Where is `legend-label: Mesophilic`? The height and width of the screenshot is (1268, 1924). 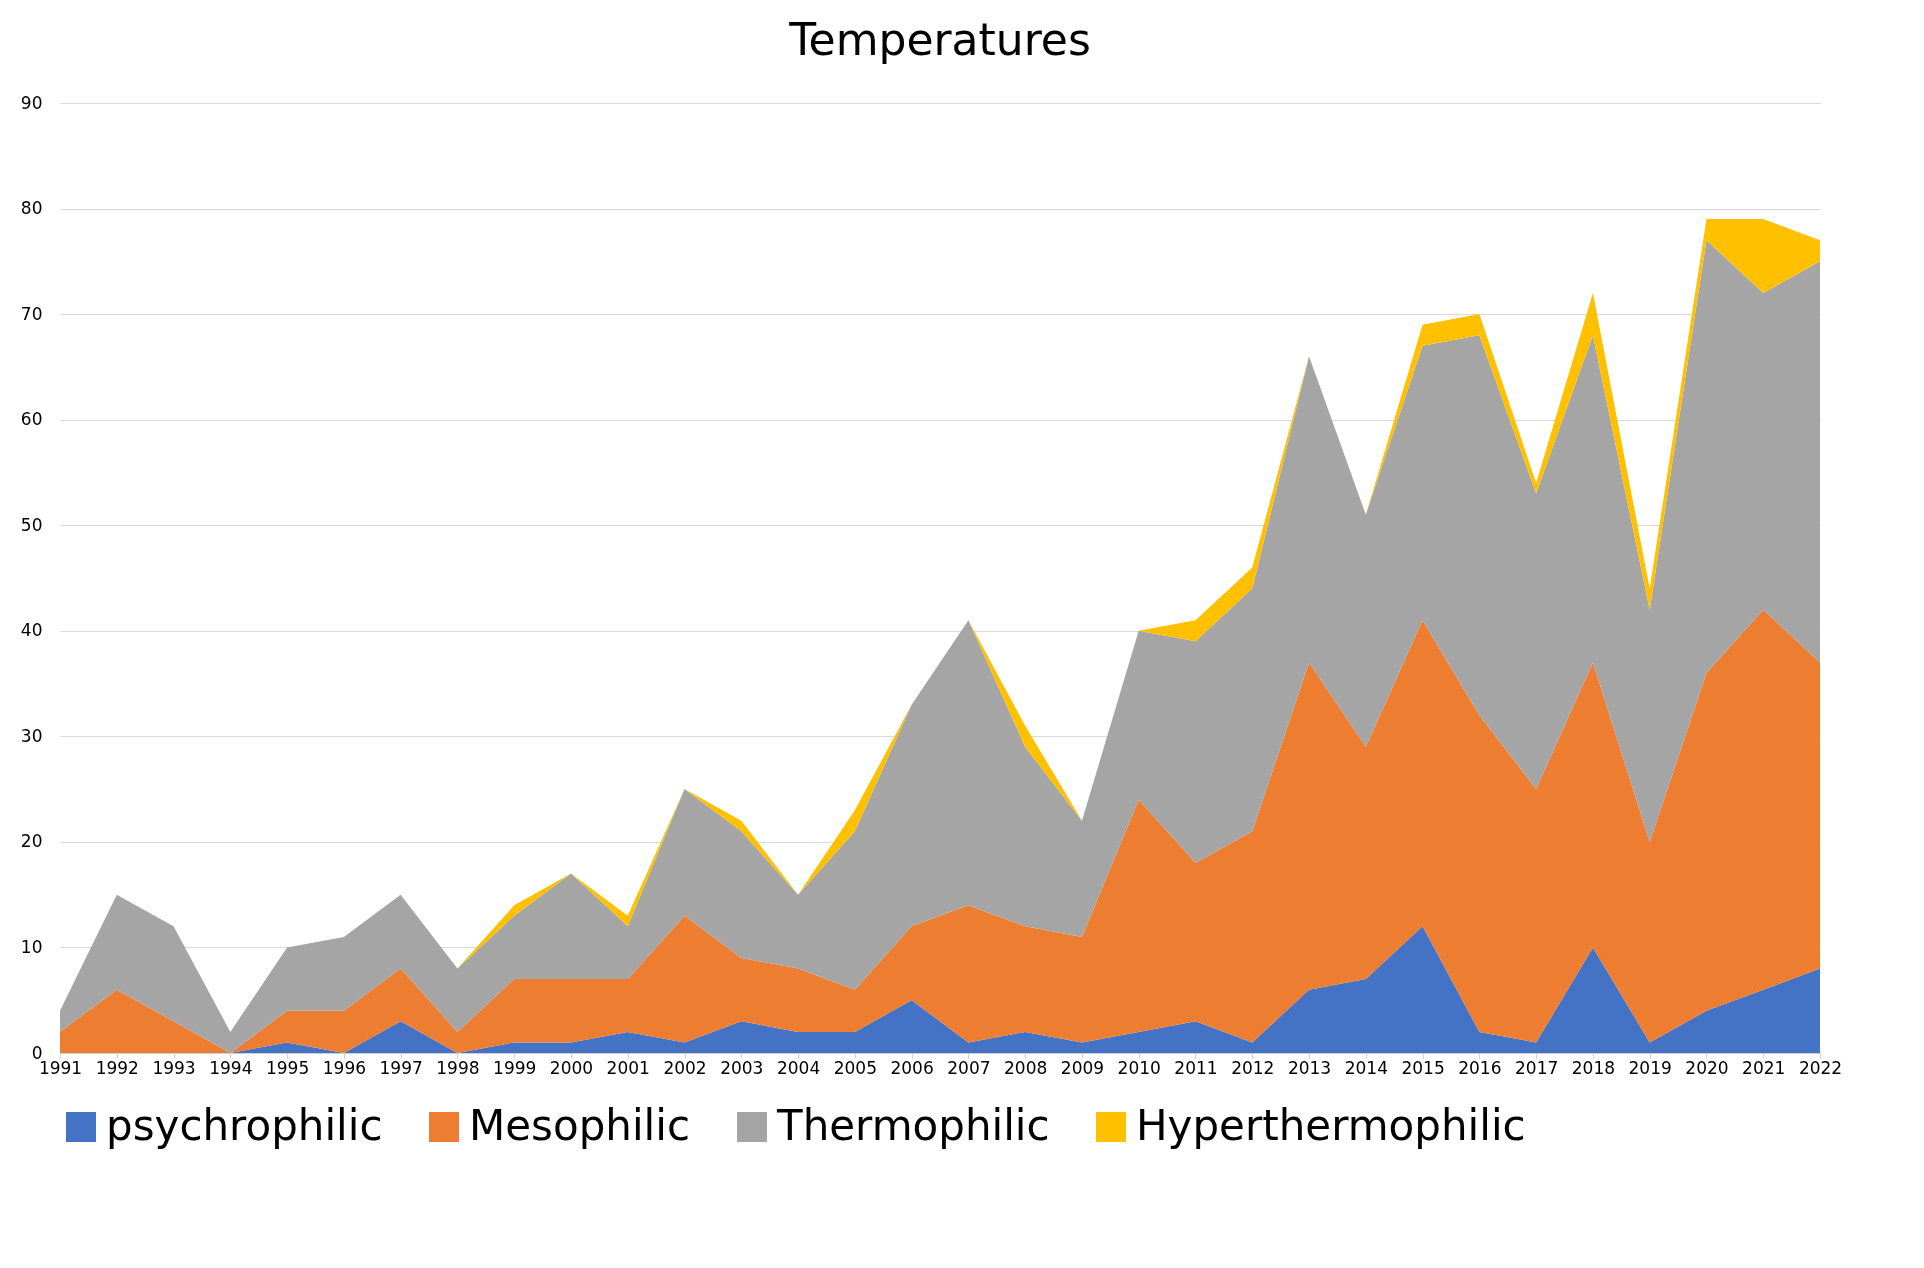 legend-label: Mesophilic is located at coordinates (580, 1125).